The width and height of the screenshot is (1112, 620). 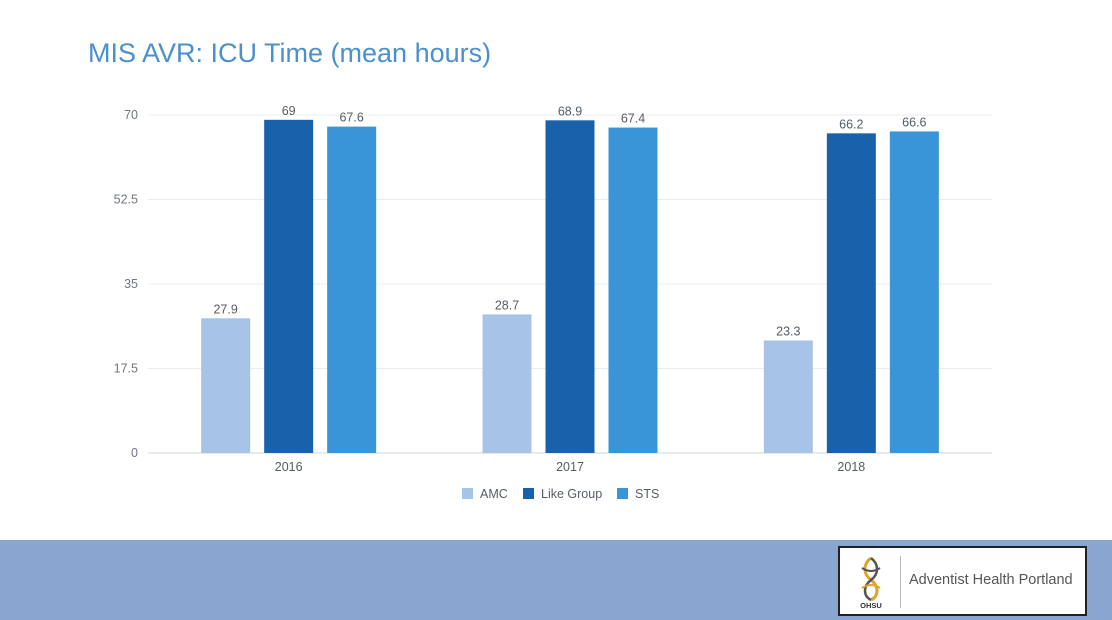 I want to click on legend-label: Like Group, so click(x=571, y=494).